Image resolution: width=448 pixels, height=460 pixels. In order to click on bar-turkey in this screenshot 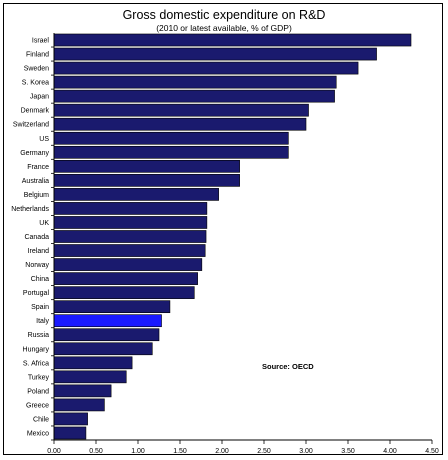, I will do `click(90, 377)`.